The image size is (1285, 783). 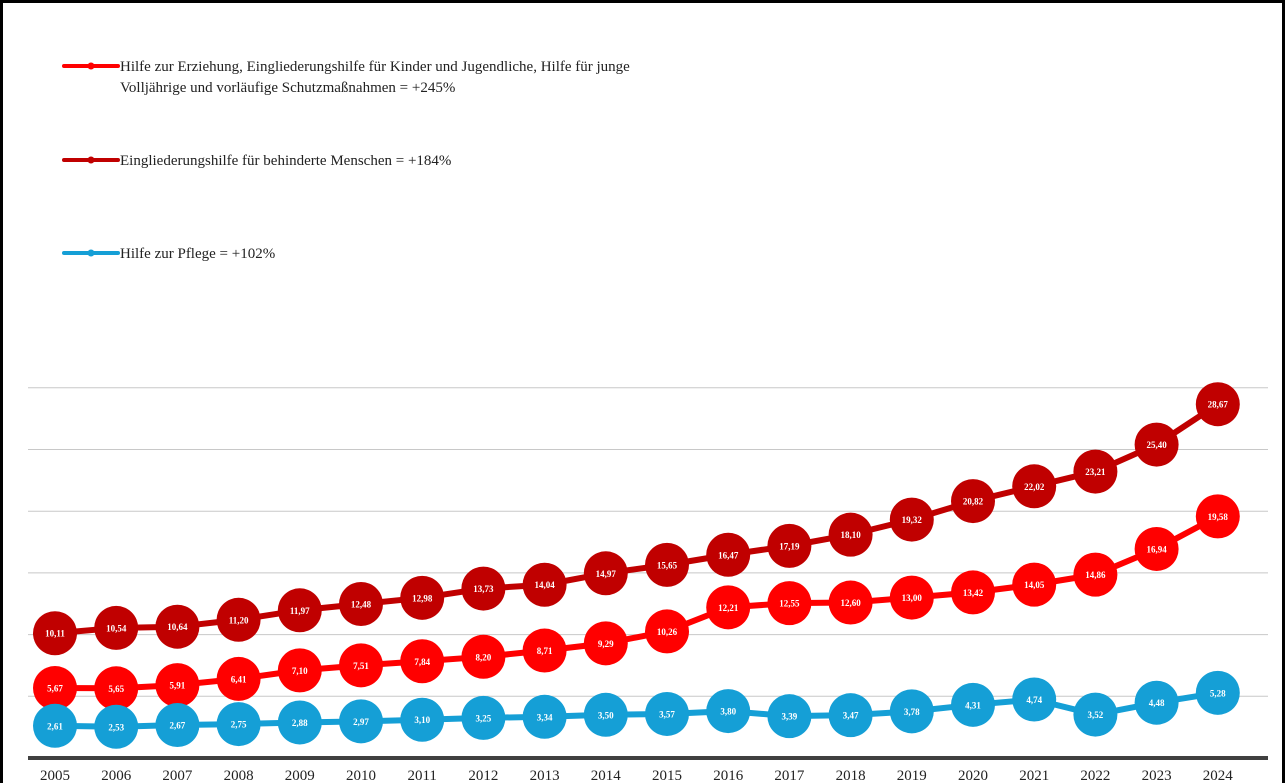 What do you see at coordinates (239, 679) in the screenshot?
I see `data-label: 6,41` at bounding box center [239, 679].